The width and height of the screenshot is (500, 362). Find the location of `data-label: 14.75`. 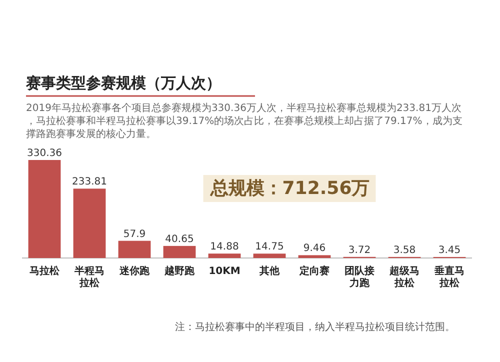

data-label: 14.75 is located at coordinates (269, 247).